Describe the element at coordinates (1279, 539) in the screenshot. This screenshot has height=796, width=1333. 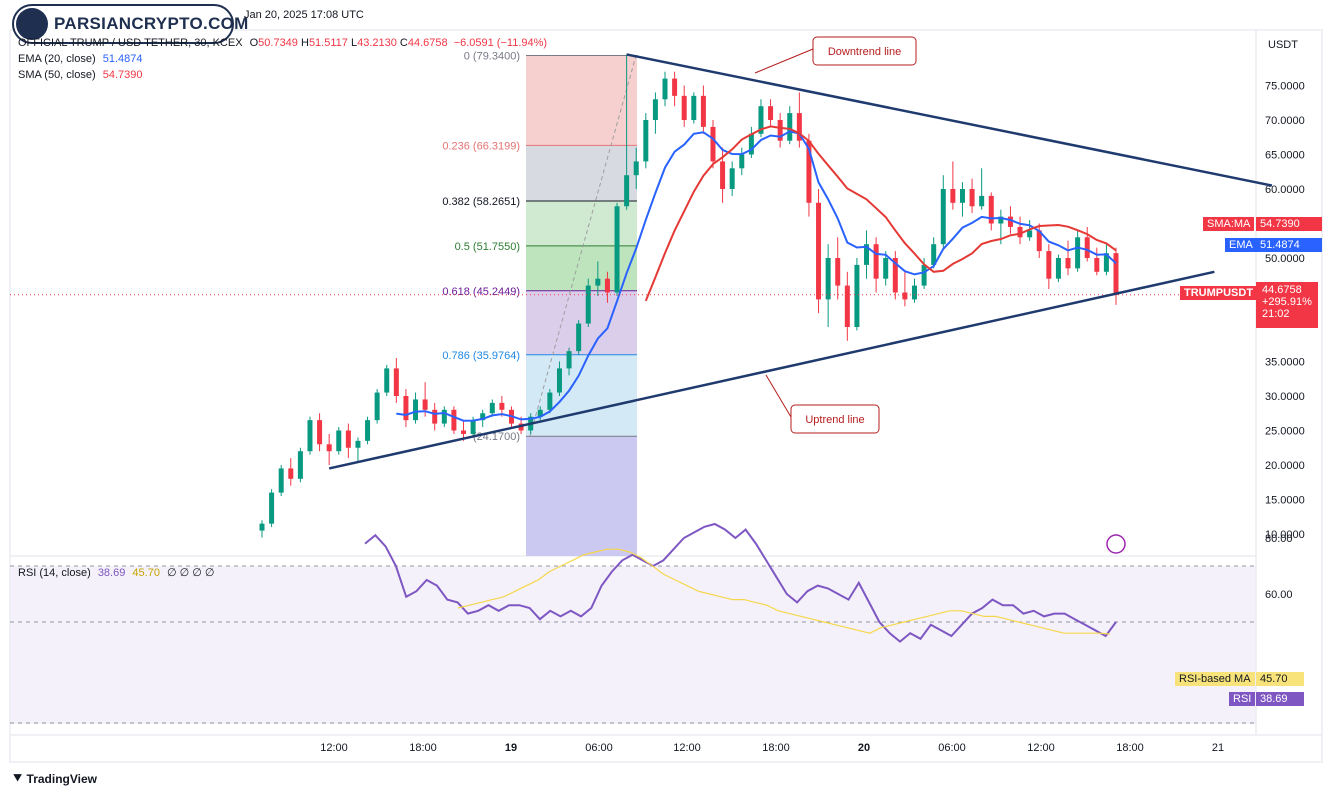
I see `rsi-tick-label: 80.00` at that location.